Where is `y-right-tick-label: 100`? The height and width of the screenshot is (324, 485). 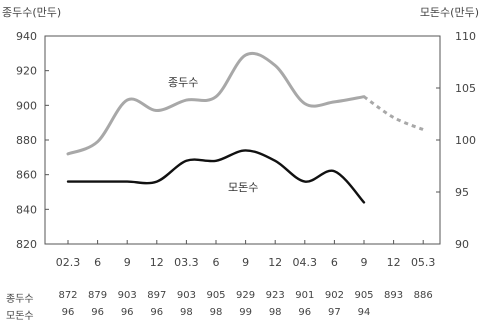 y-right-tick-label: 100 is located at coordinates (465, 140).